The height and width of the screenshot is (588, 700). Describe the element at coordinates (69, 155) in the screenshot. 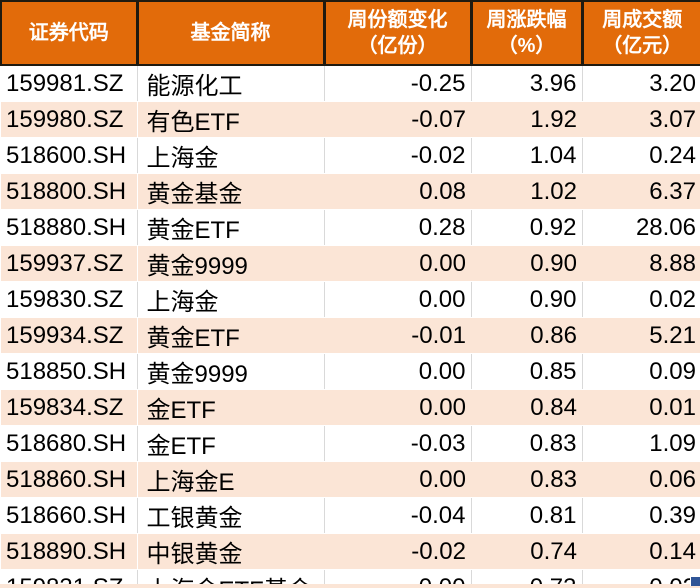

I see `cell-code: 518600.SH` at that location.